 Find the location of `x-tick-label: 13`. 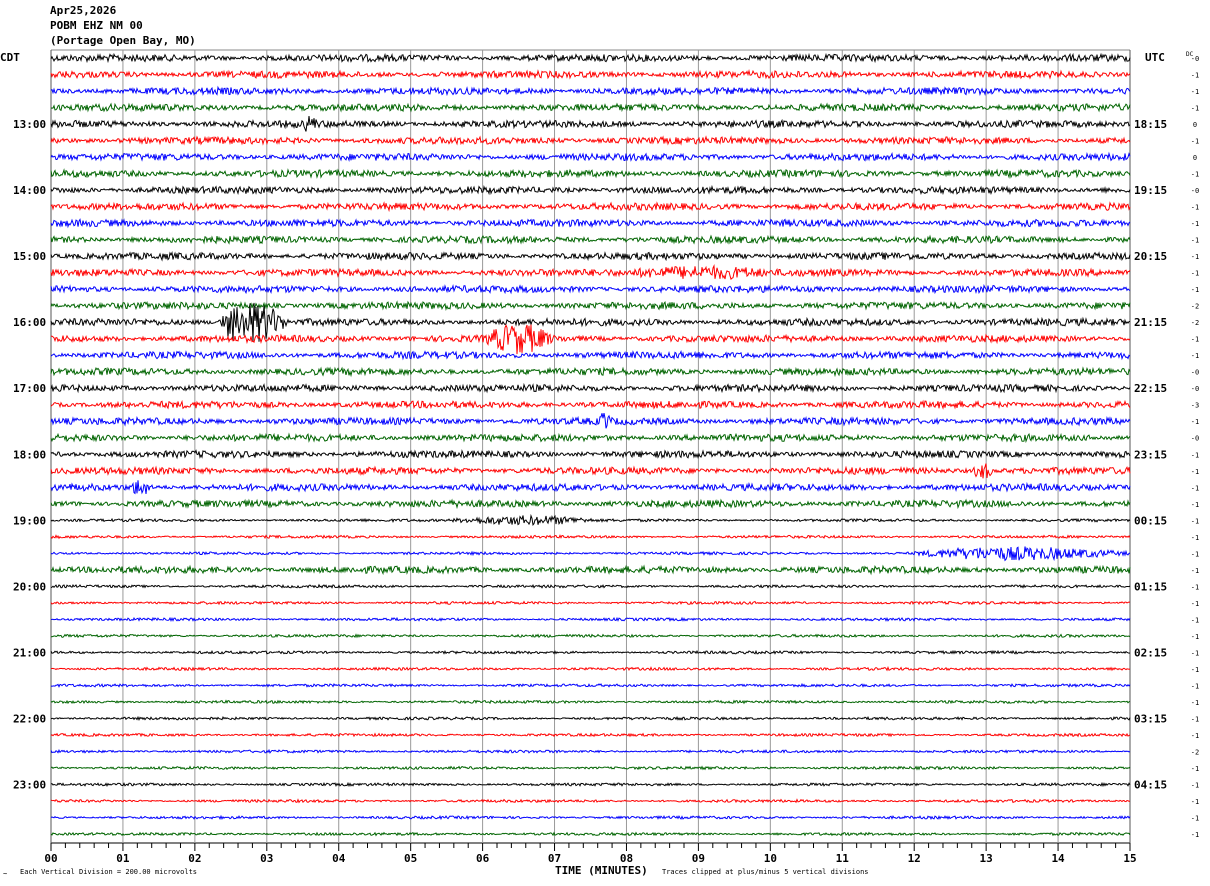

x-tick-label: 13 is located at coordinates (986, 858).